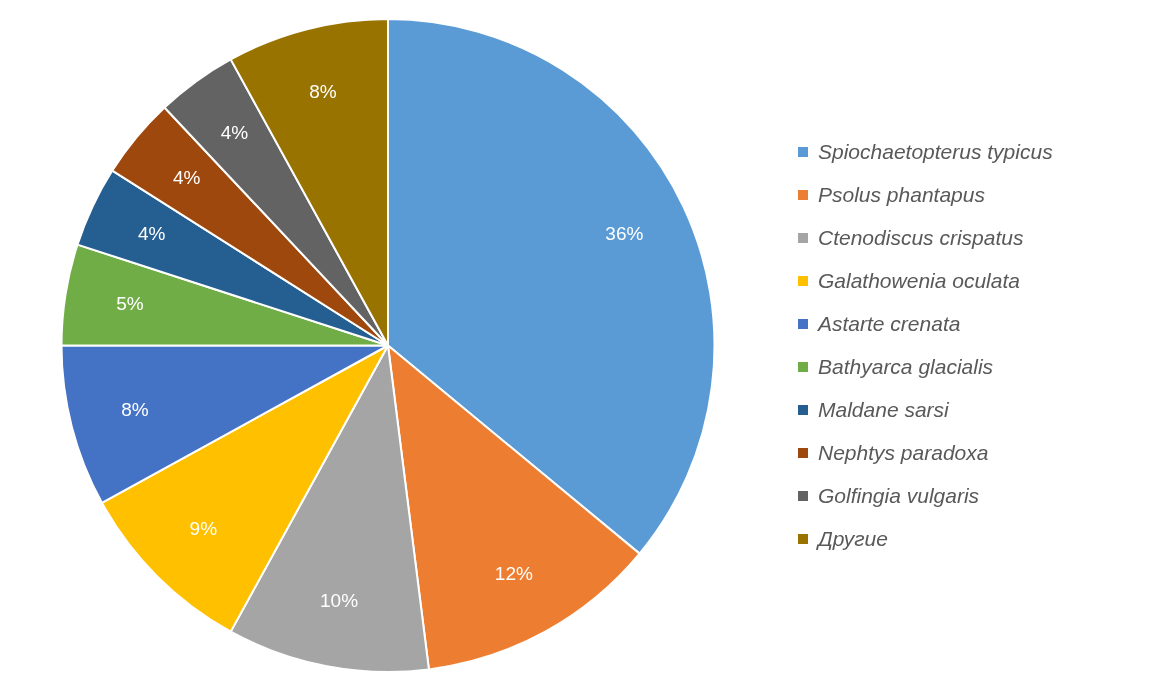 This screenshot has width=1159, height=691. Describe the element at coordinates (883, 410) in the screenshot. I see `legend-label: Maldane sarsi` at that location.